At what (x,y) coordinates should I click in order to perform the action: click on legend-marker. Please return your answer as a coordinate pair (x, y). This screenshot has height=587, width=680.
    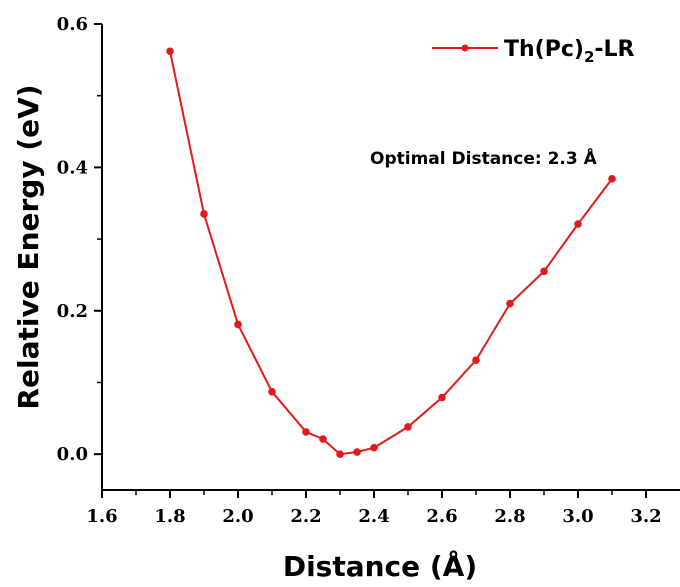
    Looking at the image, I should click on (465, 48).